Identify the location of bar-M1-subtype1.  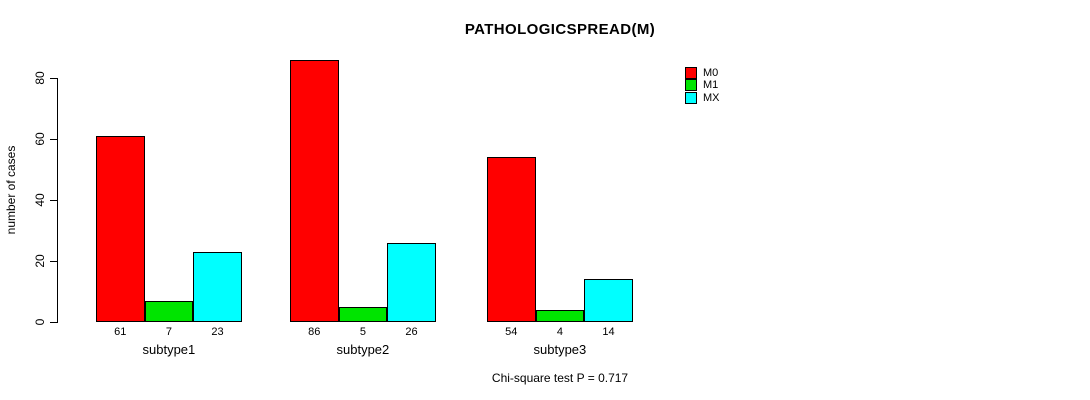
(169, 311).